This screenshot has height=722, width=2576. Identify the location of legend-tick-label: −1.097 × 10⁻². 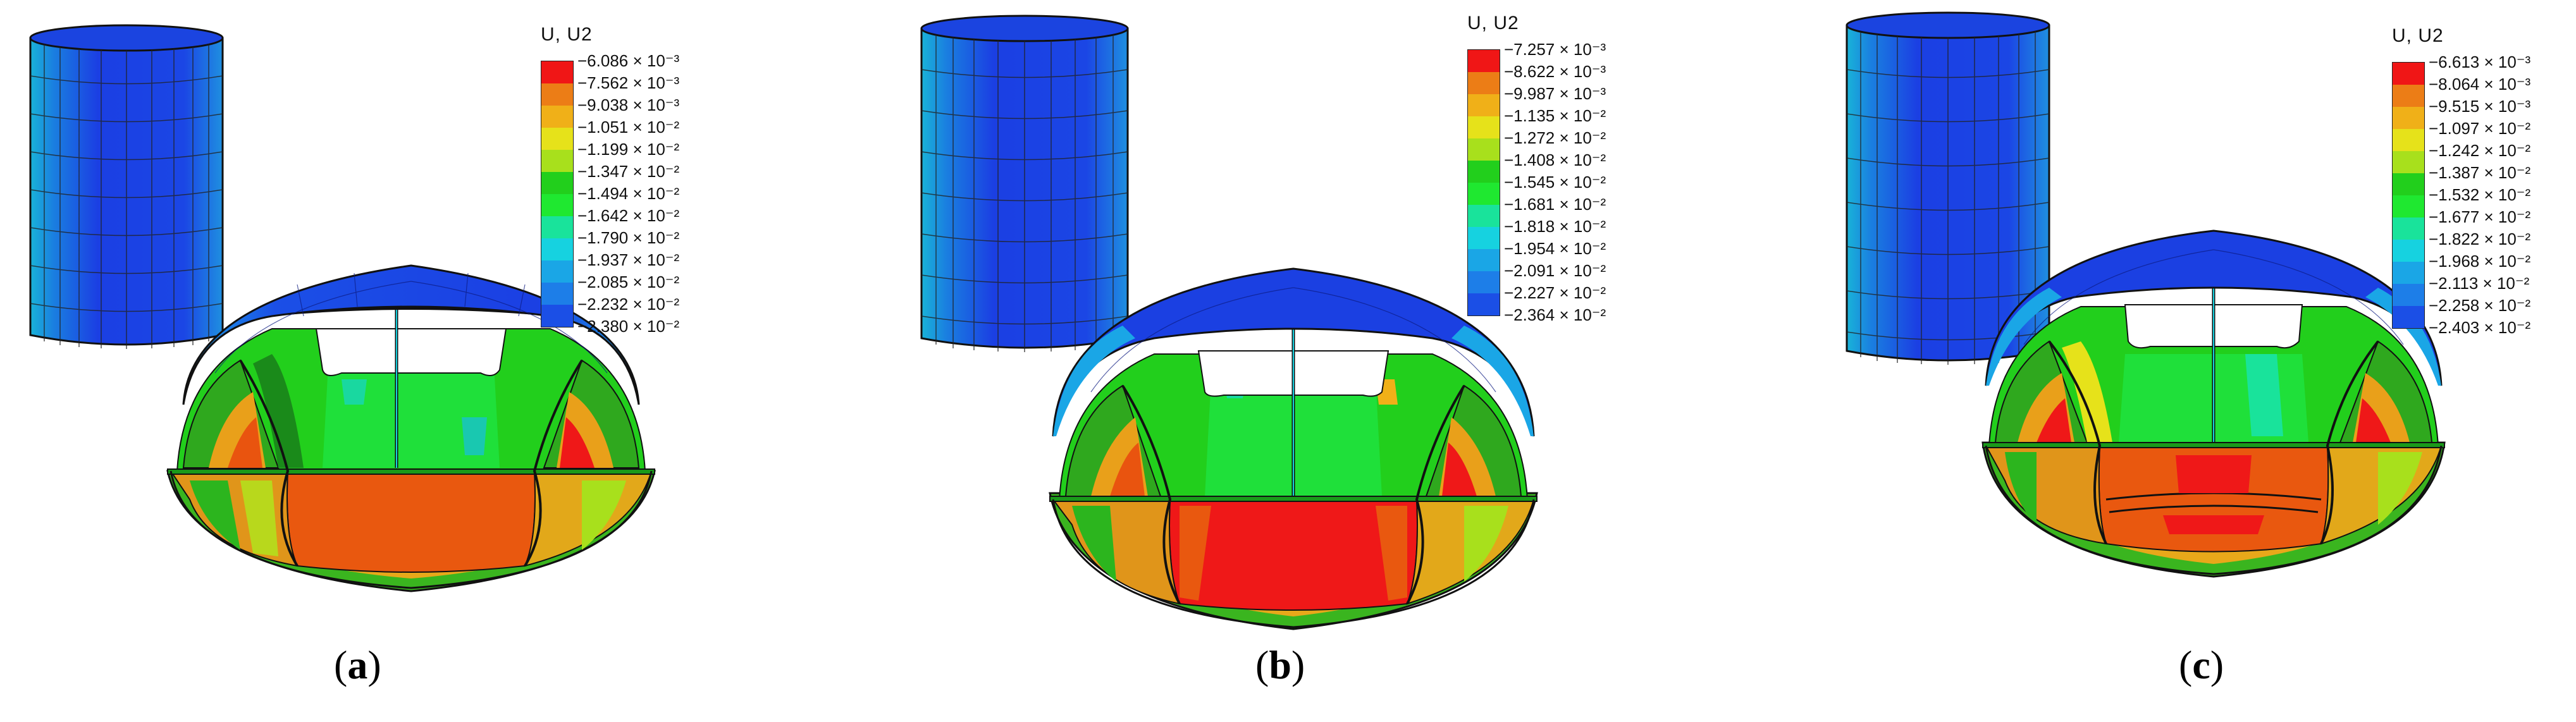
(2480, 128).